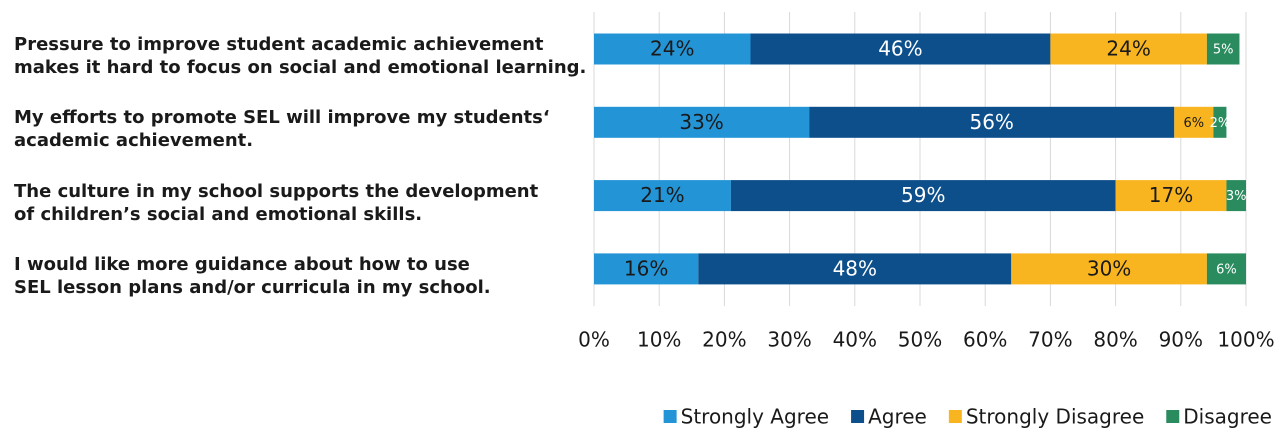 The height and width of the screenshot is (429, 1281). I want to click on value-label: 46%, so click(900, 49).